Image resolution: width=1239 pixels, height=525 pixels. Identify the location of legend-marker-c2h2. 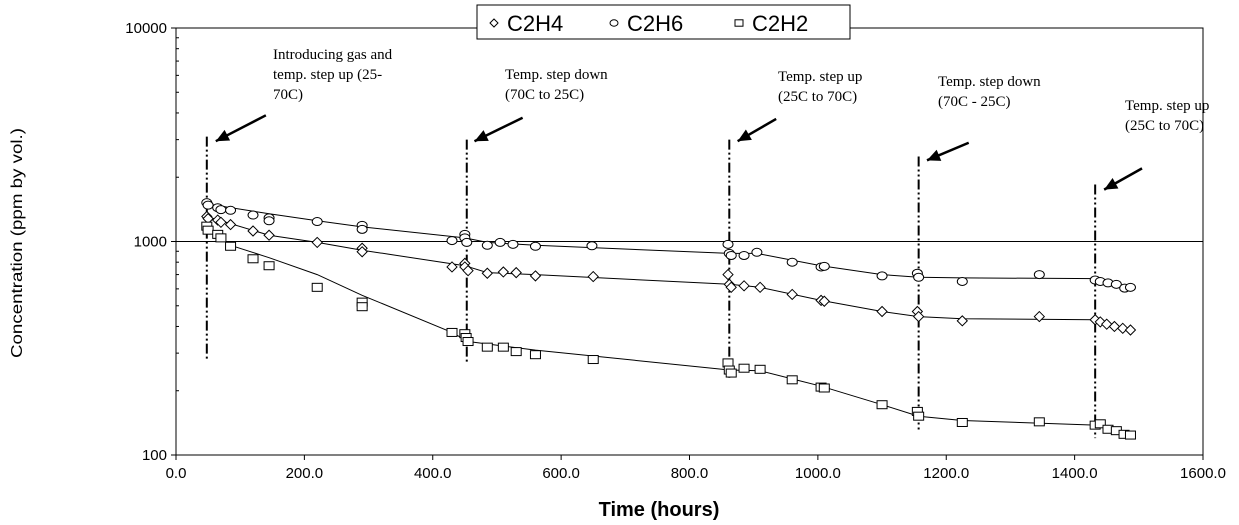
(739, 23).